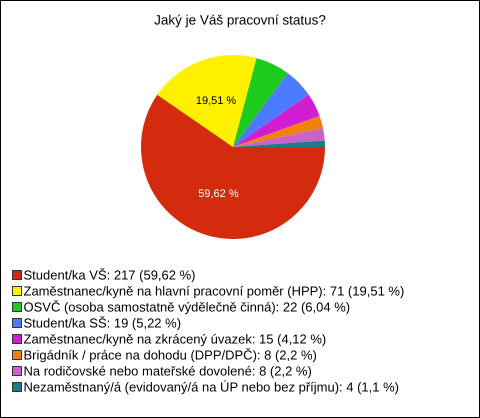 Image resolution: width=480 pixels, height=418 pixels. What do you see at coordinates (168, 371) in the screenshot?
I see `legend-label: Na rodičovské nebo mateřské dovolené: 8 (2,2 %)` at bounding box center [168, 371].